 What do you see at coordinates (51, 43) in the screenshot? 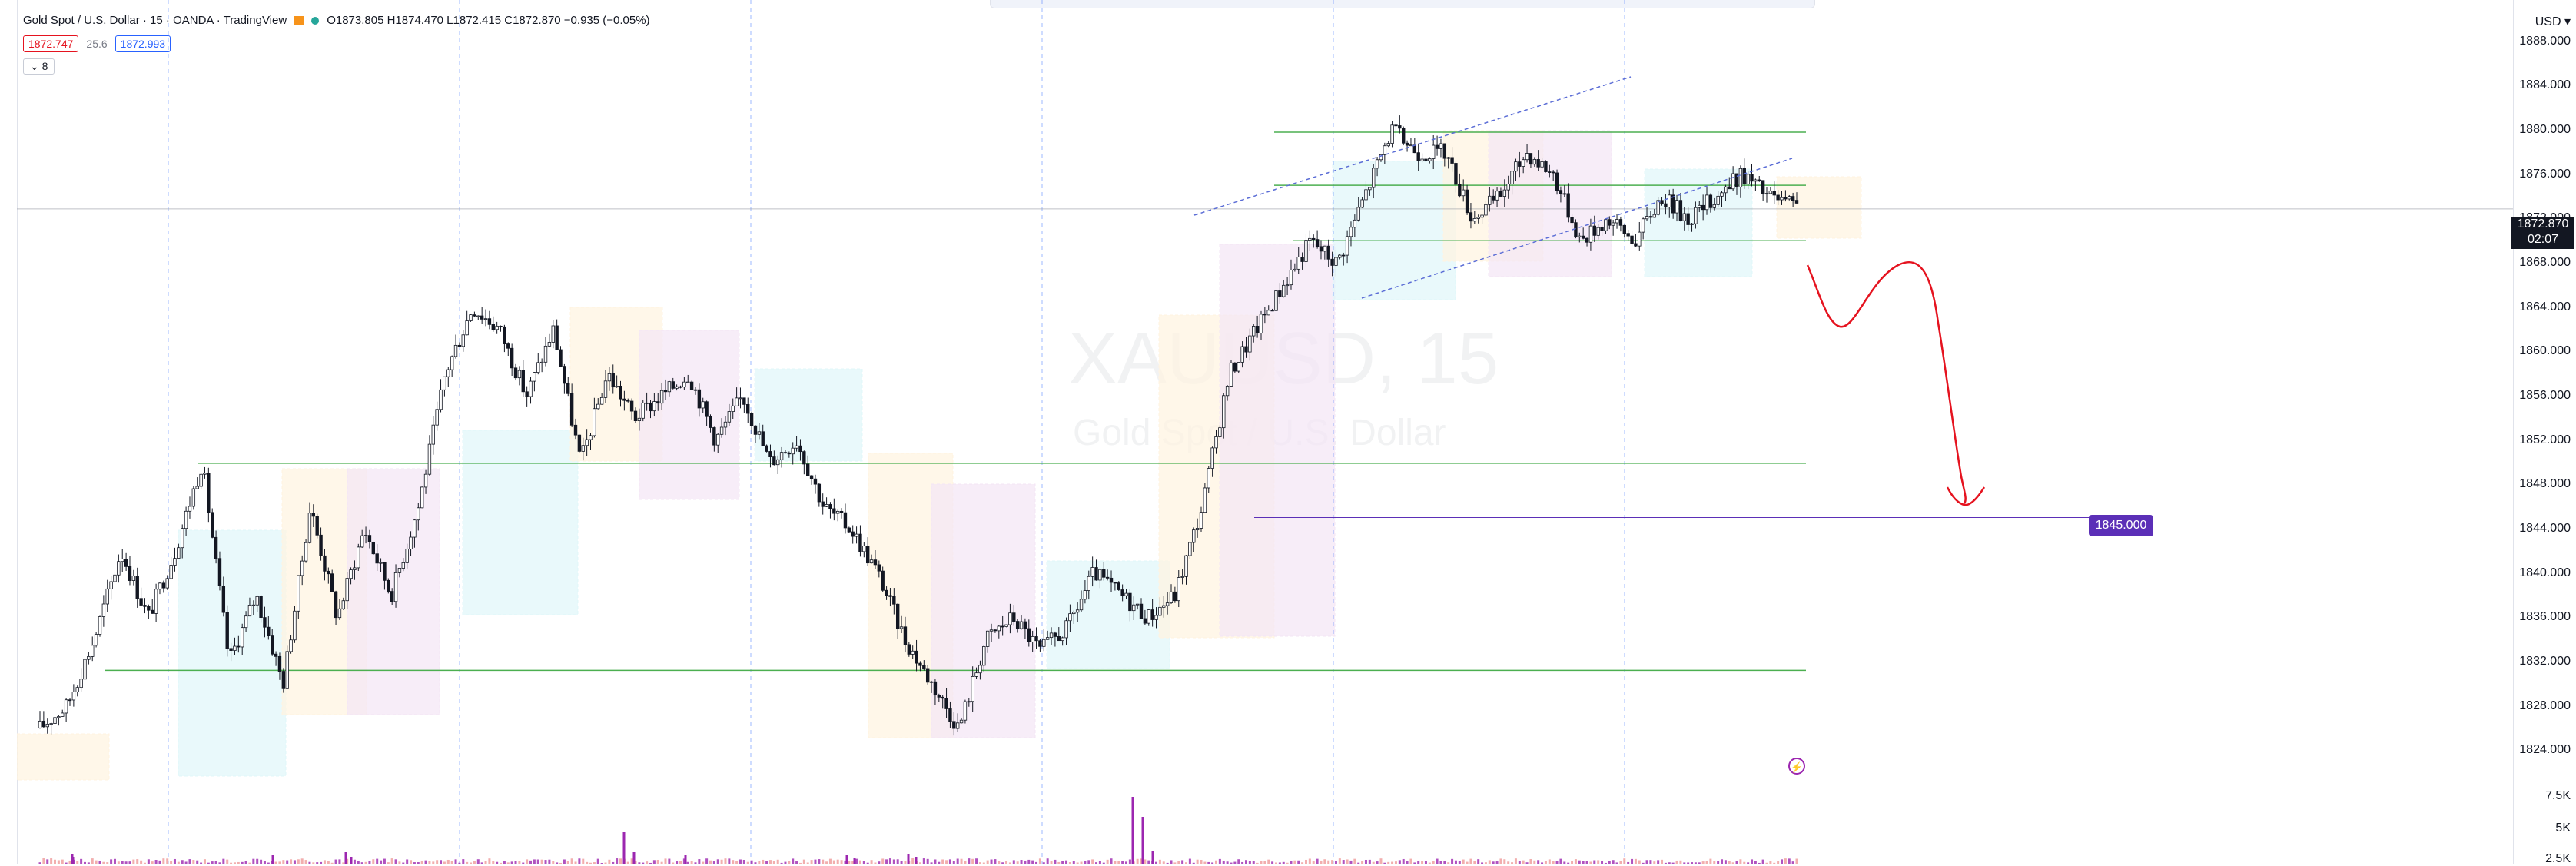
I see `bid-button: 1872.747` at bounding box center [51, 43].